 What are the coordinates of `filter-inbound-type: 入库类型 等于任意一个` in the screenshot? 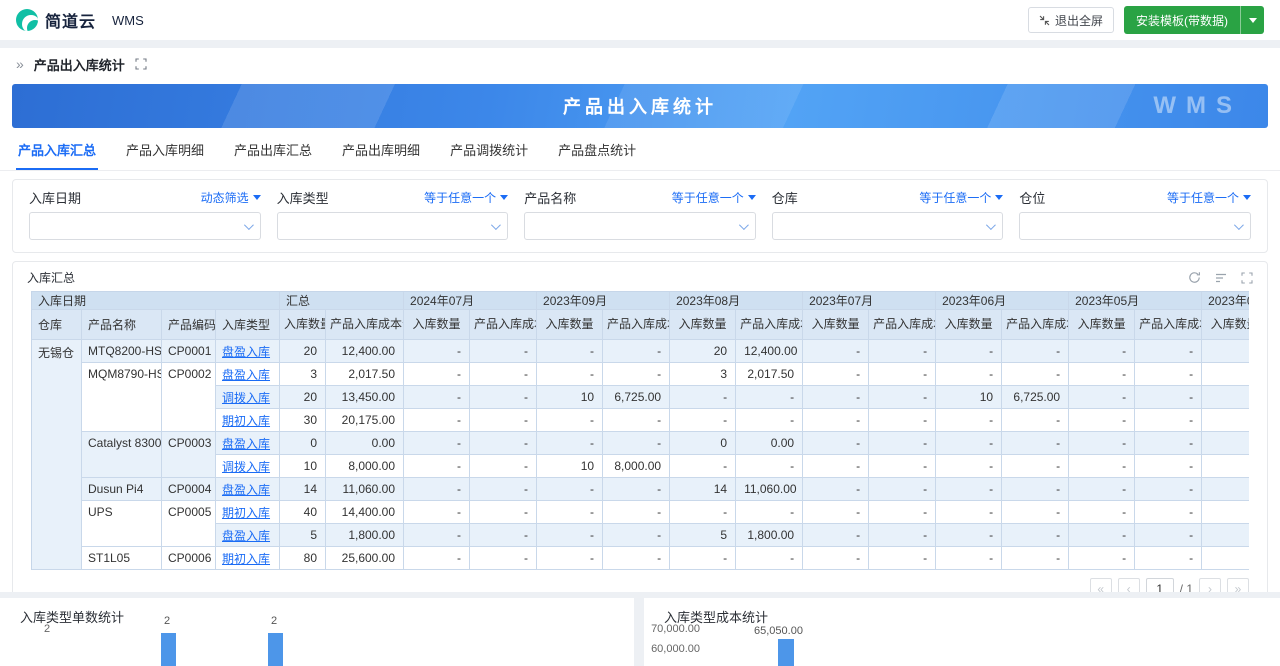 It's located at (392, 214).